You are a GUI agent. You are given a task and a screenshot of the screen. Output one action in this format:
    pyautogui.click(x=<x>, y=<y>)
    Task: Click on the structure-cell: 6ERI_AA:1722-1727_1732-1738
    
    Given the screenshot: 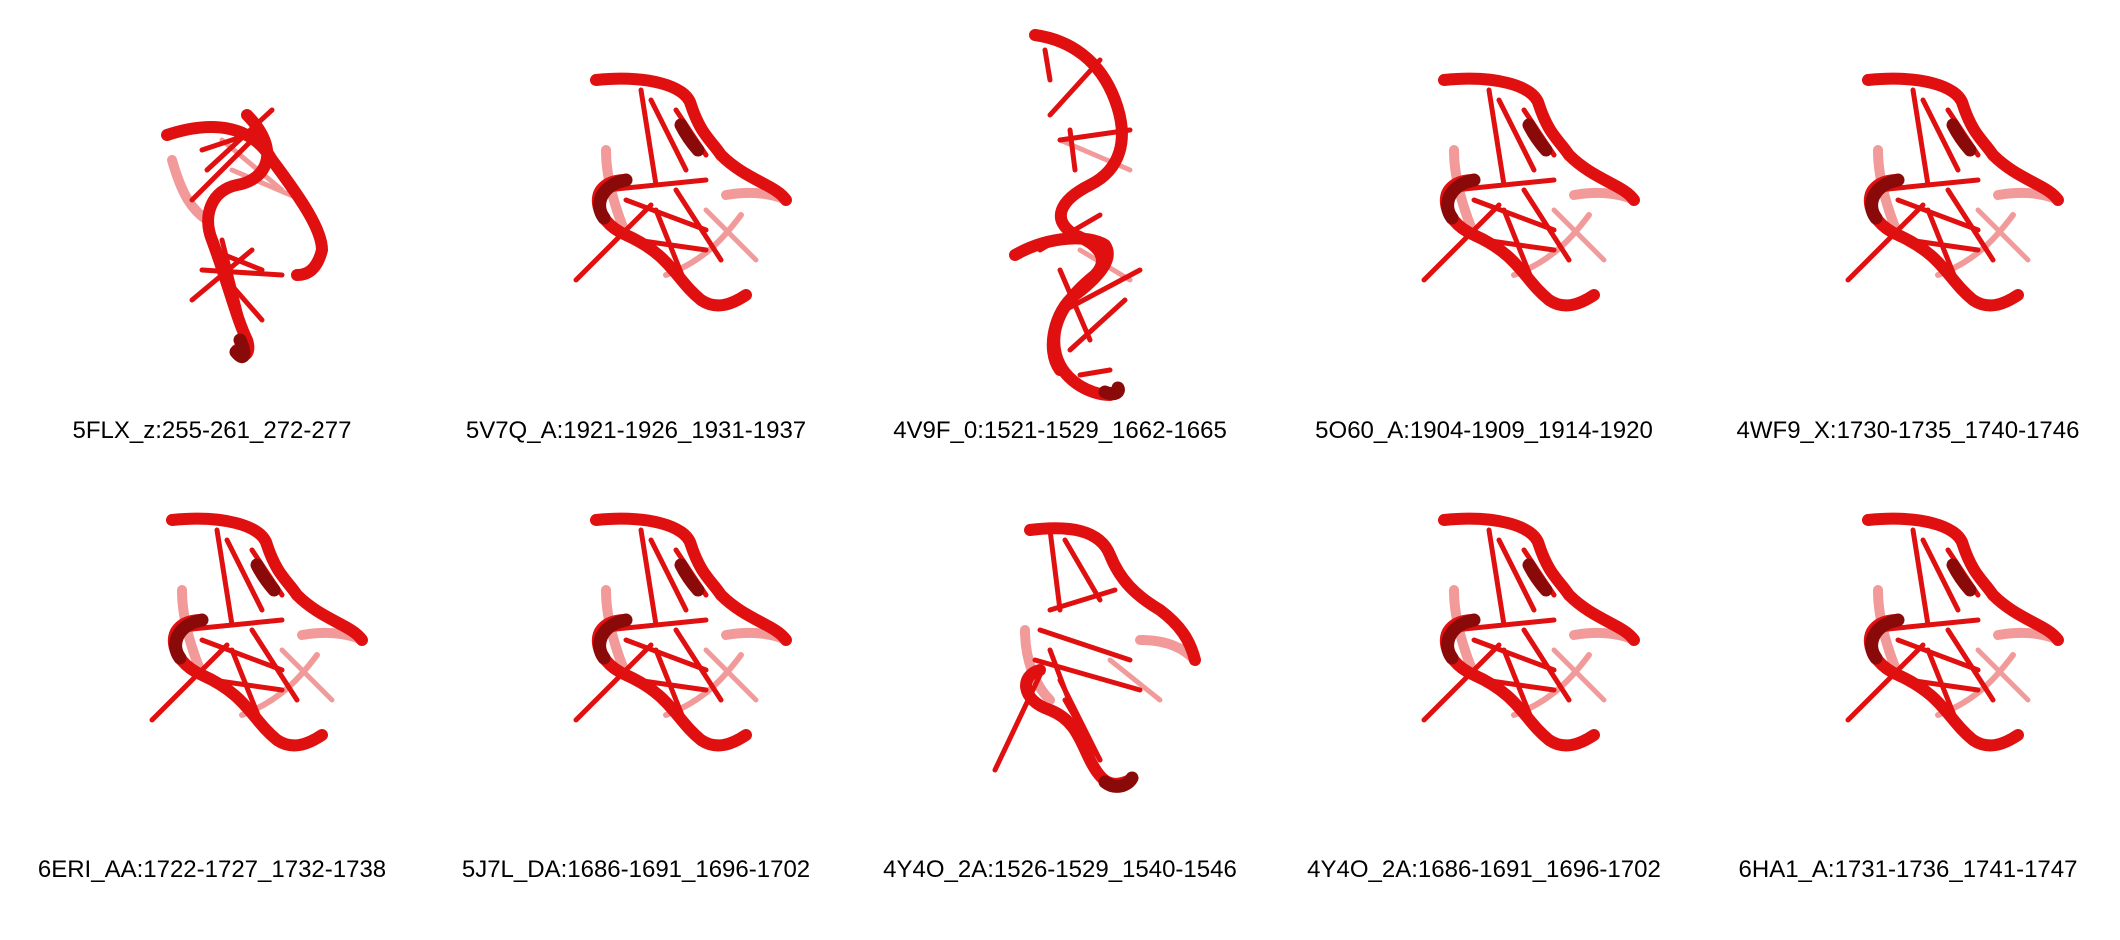 What is the action you would take?
    pyautogui.click(x=212, y=661)
    